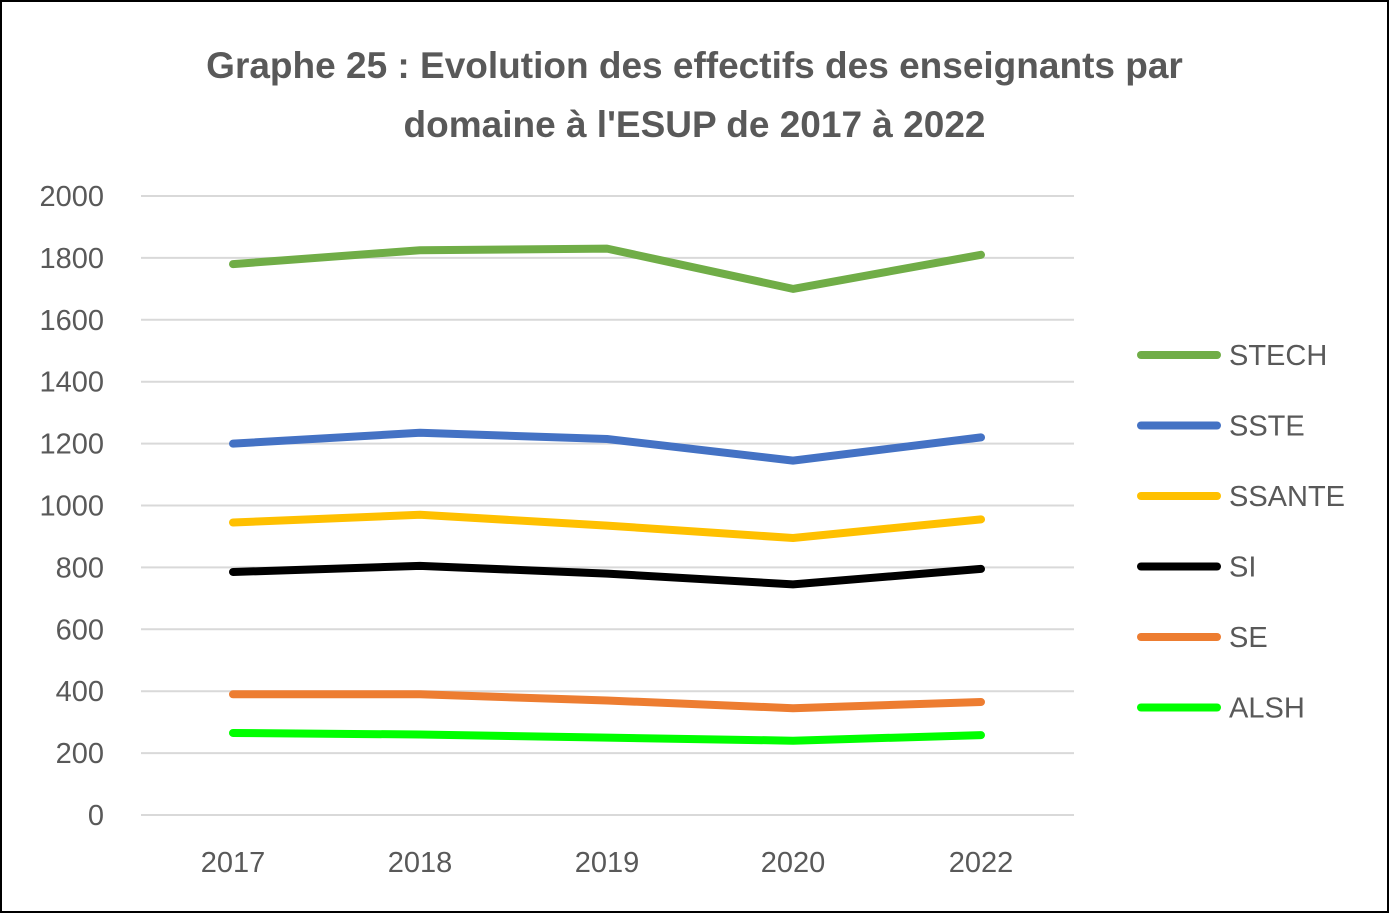 Image resolution: width=1389 pixels, height=913 pixels. I want to click on x-tick-label: 2022, so click(981, 863).